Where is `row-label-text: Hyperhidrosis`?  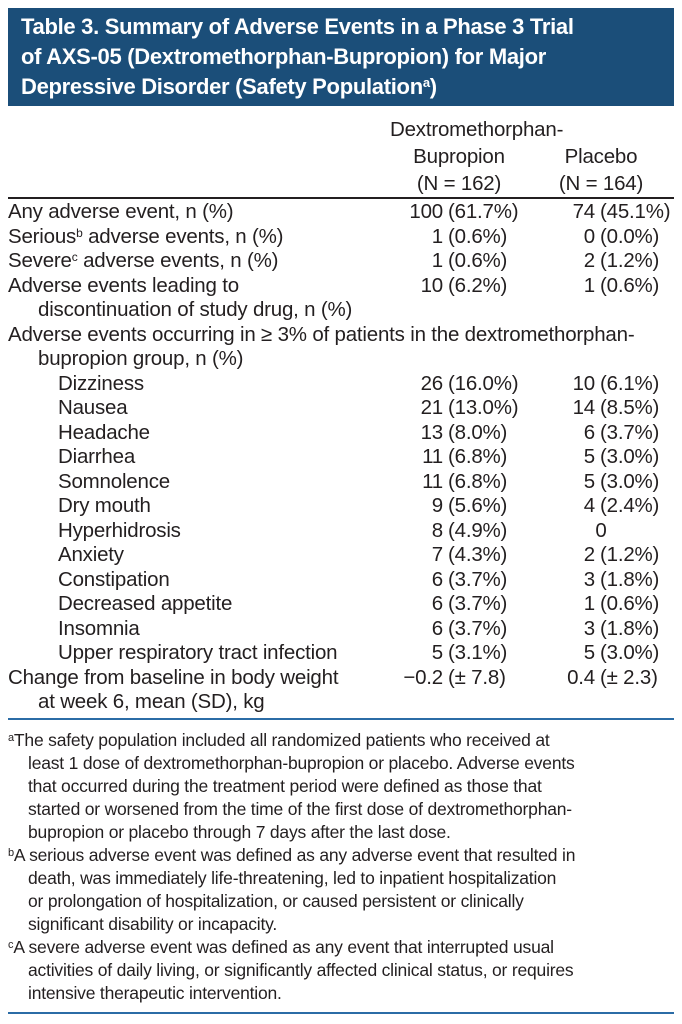
row-label-text: Hyperhidrosis is located at coordinates (119, 530).